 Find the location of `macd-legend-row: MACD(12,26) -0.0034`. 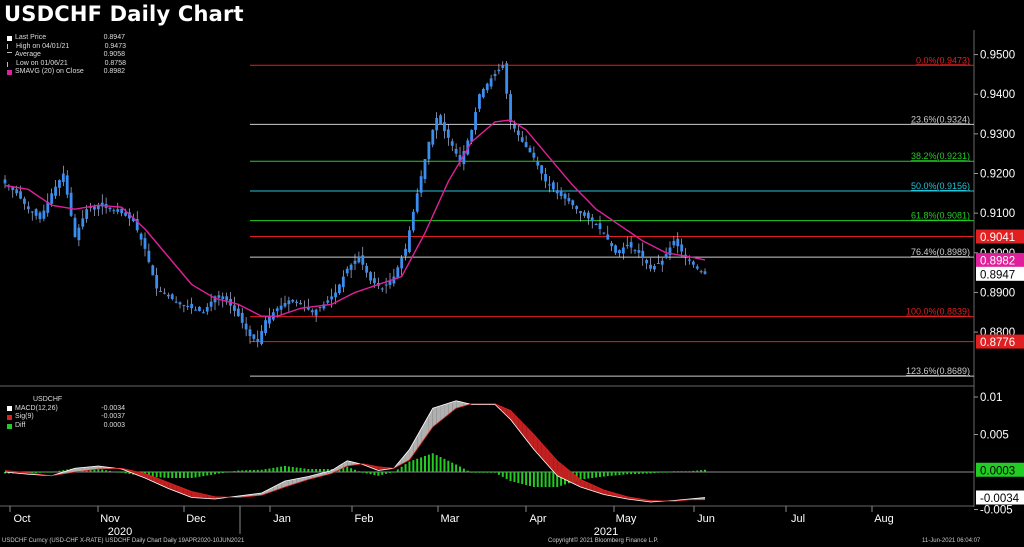

macd-legend-row: MACD(12,26) -0.0034 is located at coordinates (66, 409).